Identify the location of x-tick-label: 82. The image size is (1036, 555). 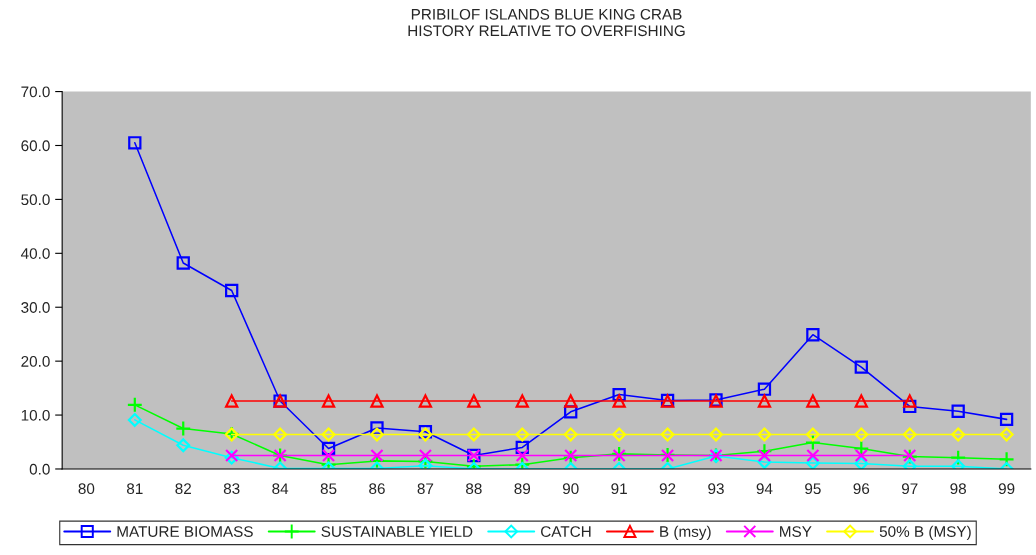
(183, 489).